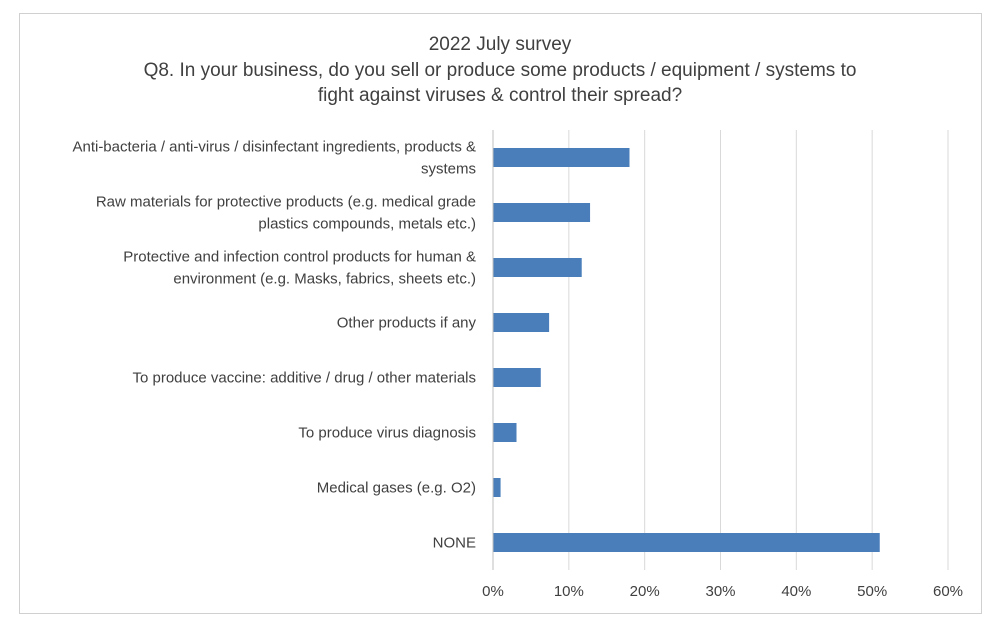  Describe the element at coordinates (569, 591) in the screenshot. I see `x-tick-label: 10%` at that location.